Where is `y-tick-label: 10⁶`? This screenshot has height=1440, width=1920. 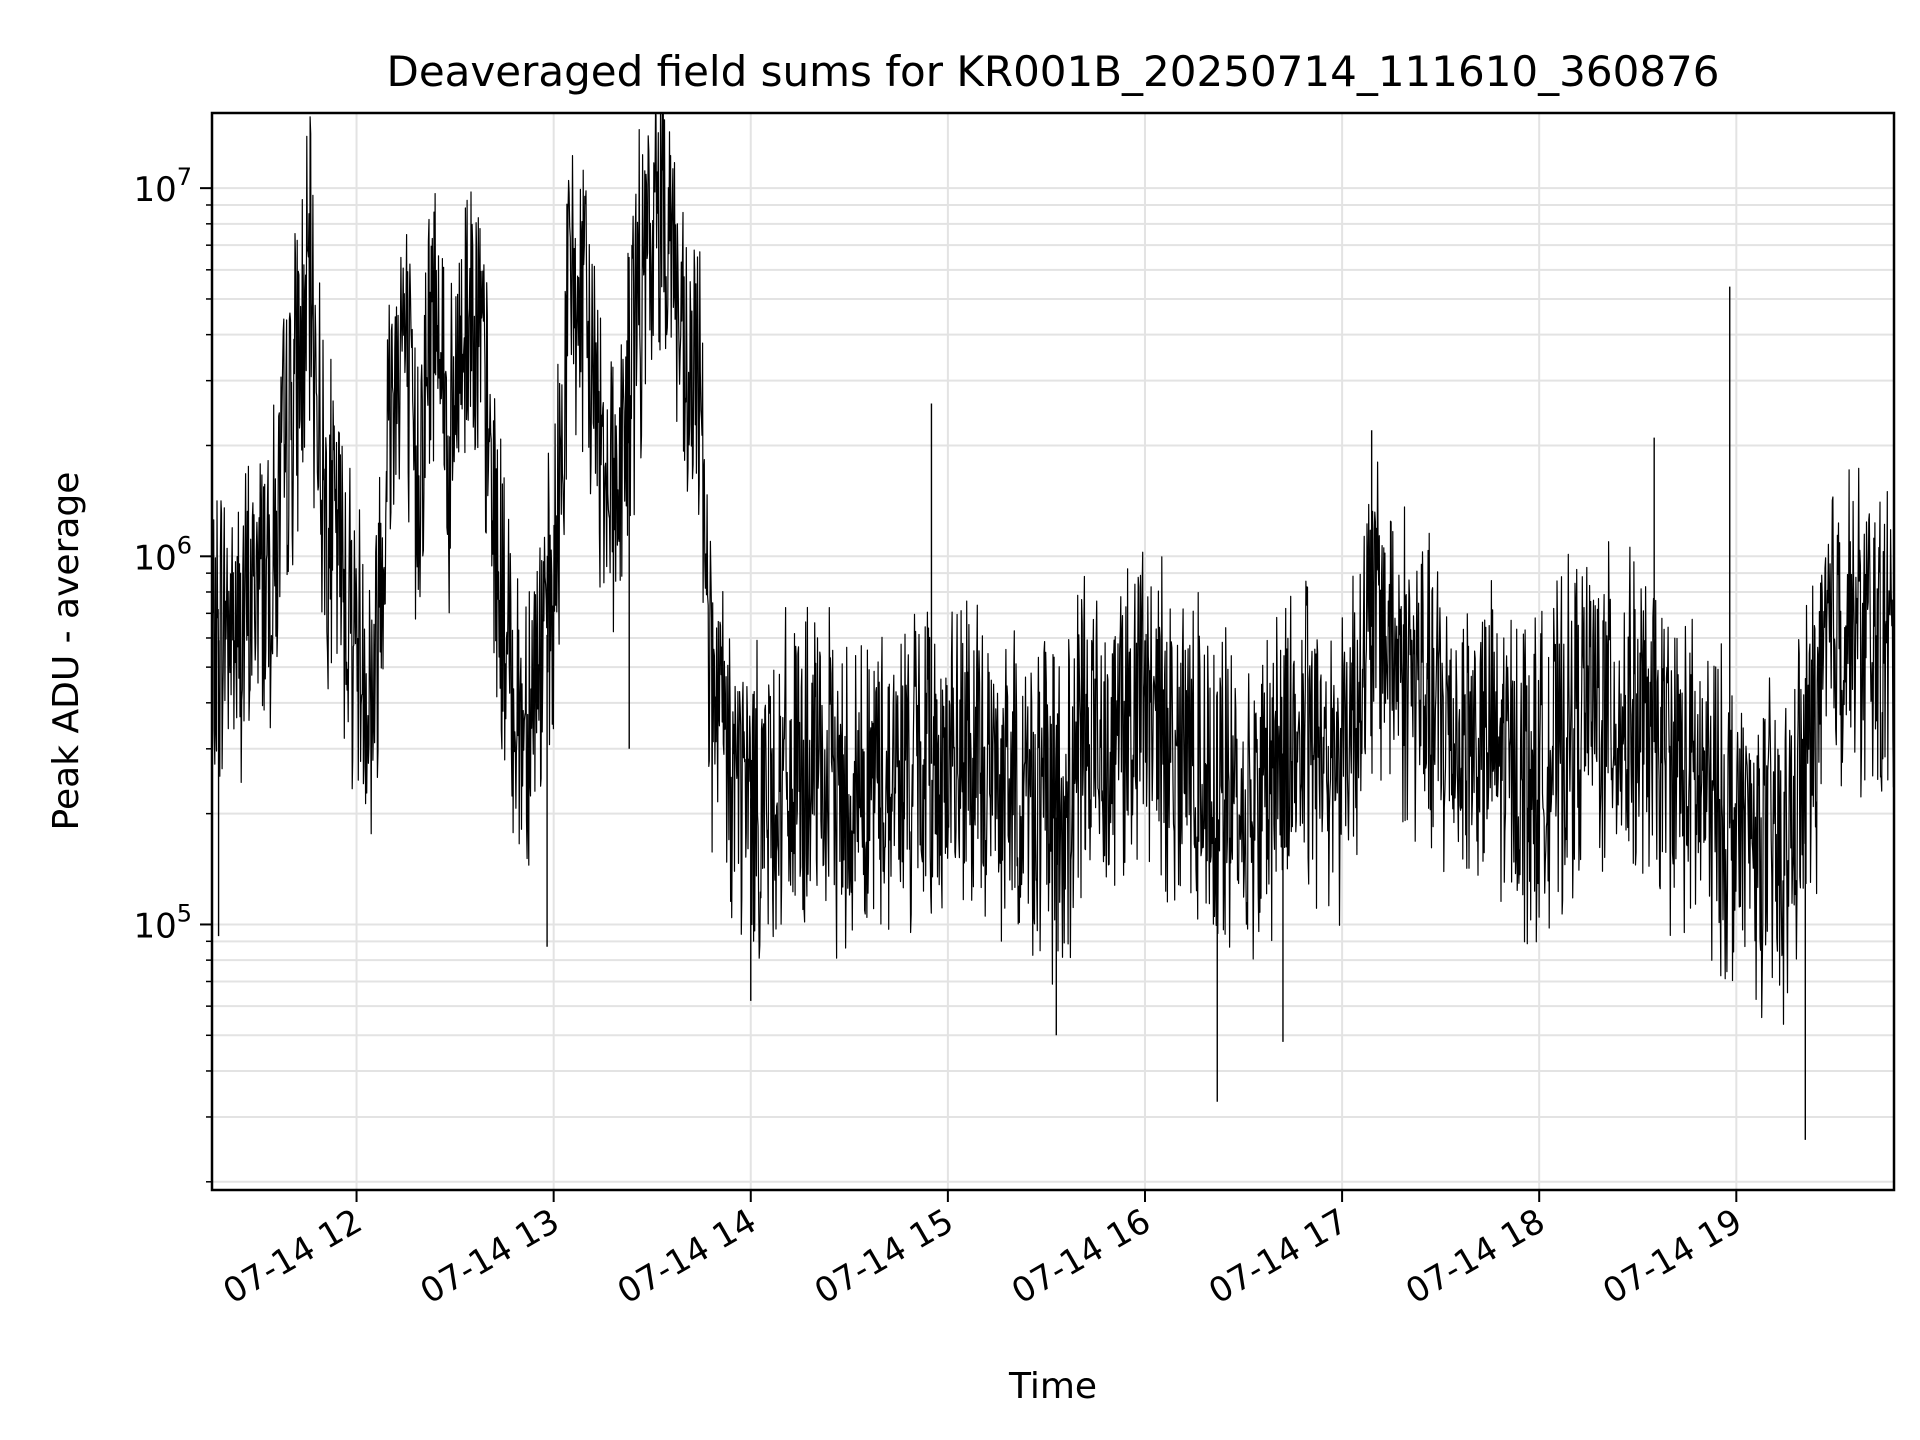 y-tick-label: 10⁶ is located at coordinates (162, 554).